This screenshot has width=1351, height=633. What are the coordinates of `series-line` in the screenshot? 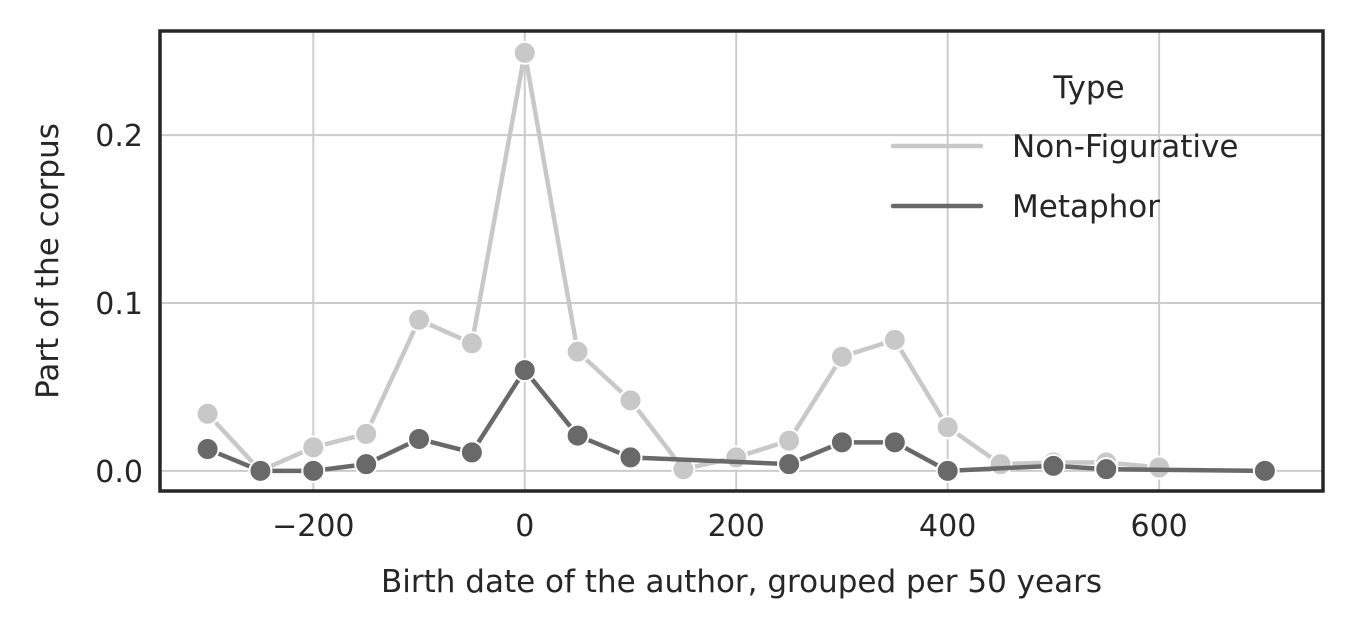 It's located at (736, 420).